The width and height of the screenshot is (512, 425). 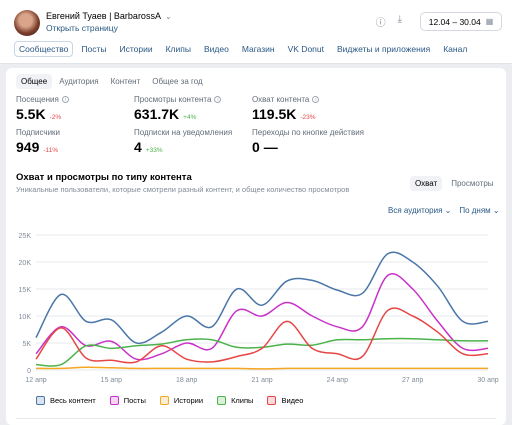 What do you see at coordinates (399, 19) in the screenshot?
I see `download-icon: ⤓` at bounding box center [399, 19].